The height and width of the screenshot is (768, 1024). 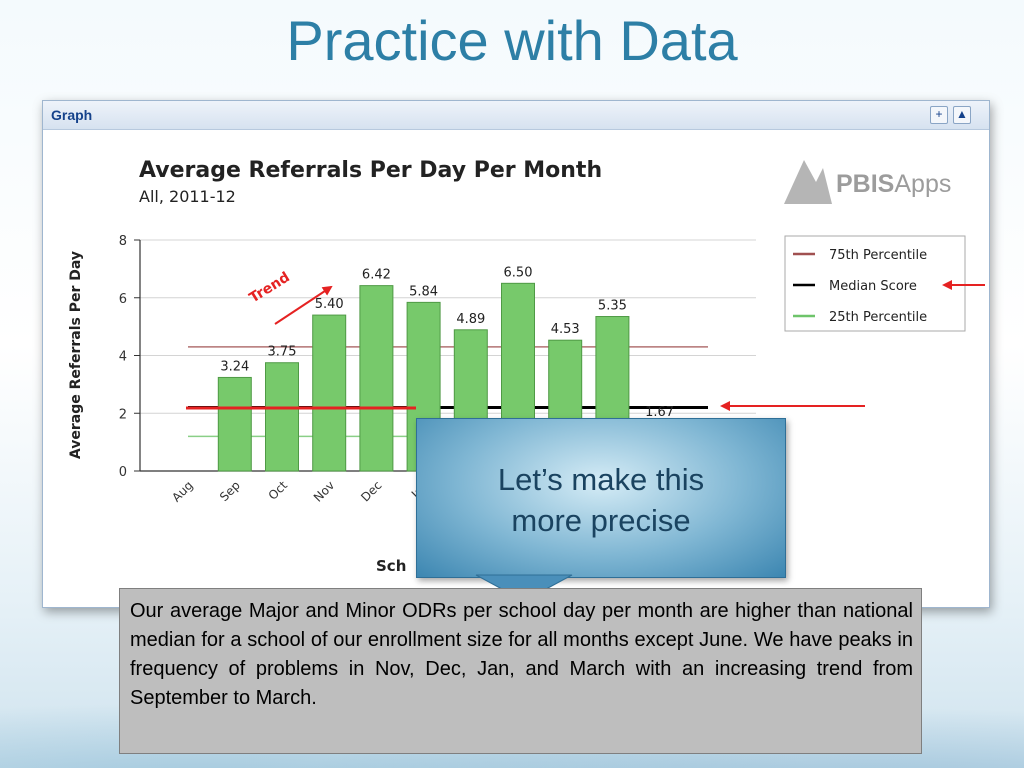 I want to click on callout-line-2: more precise, so click(x=601, y=520).